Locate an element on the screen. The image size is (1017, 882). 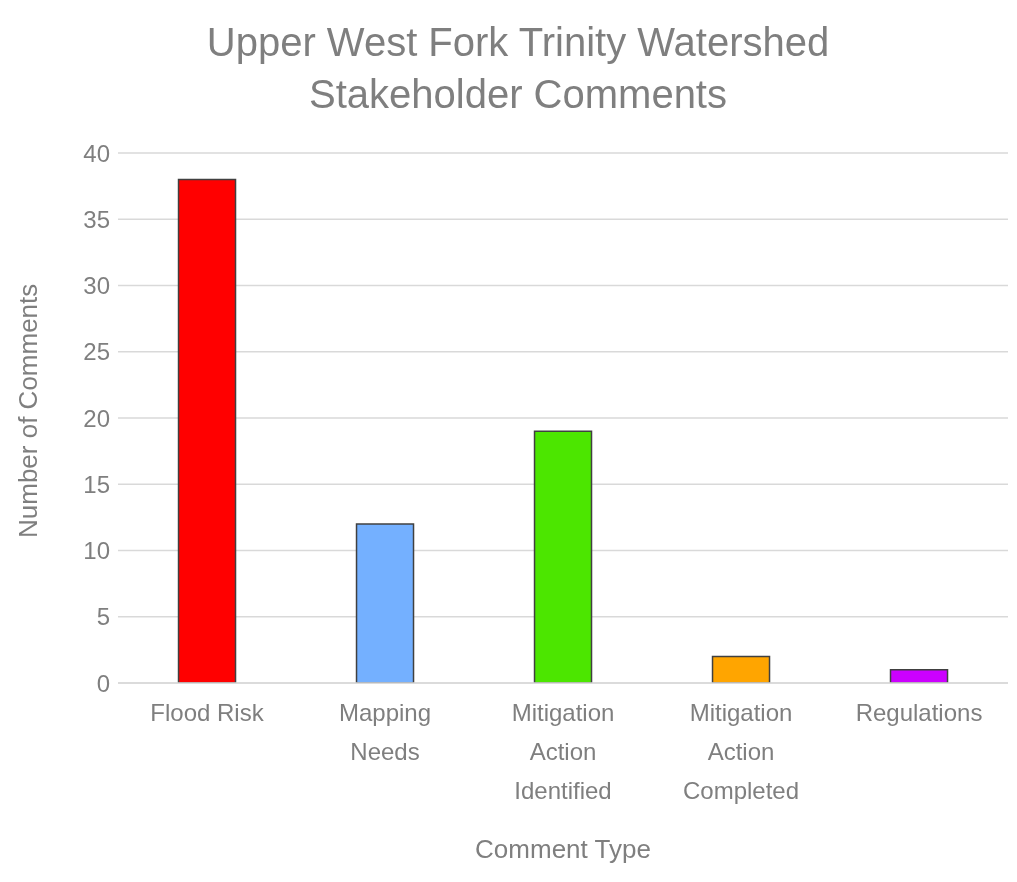
x-tick-label: Flood Risk is located at coordinates (207, 712).